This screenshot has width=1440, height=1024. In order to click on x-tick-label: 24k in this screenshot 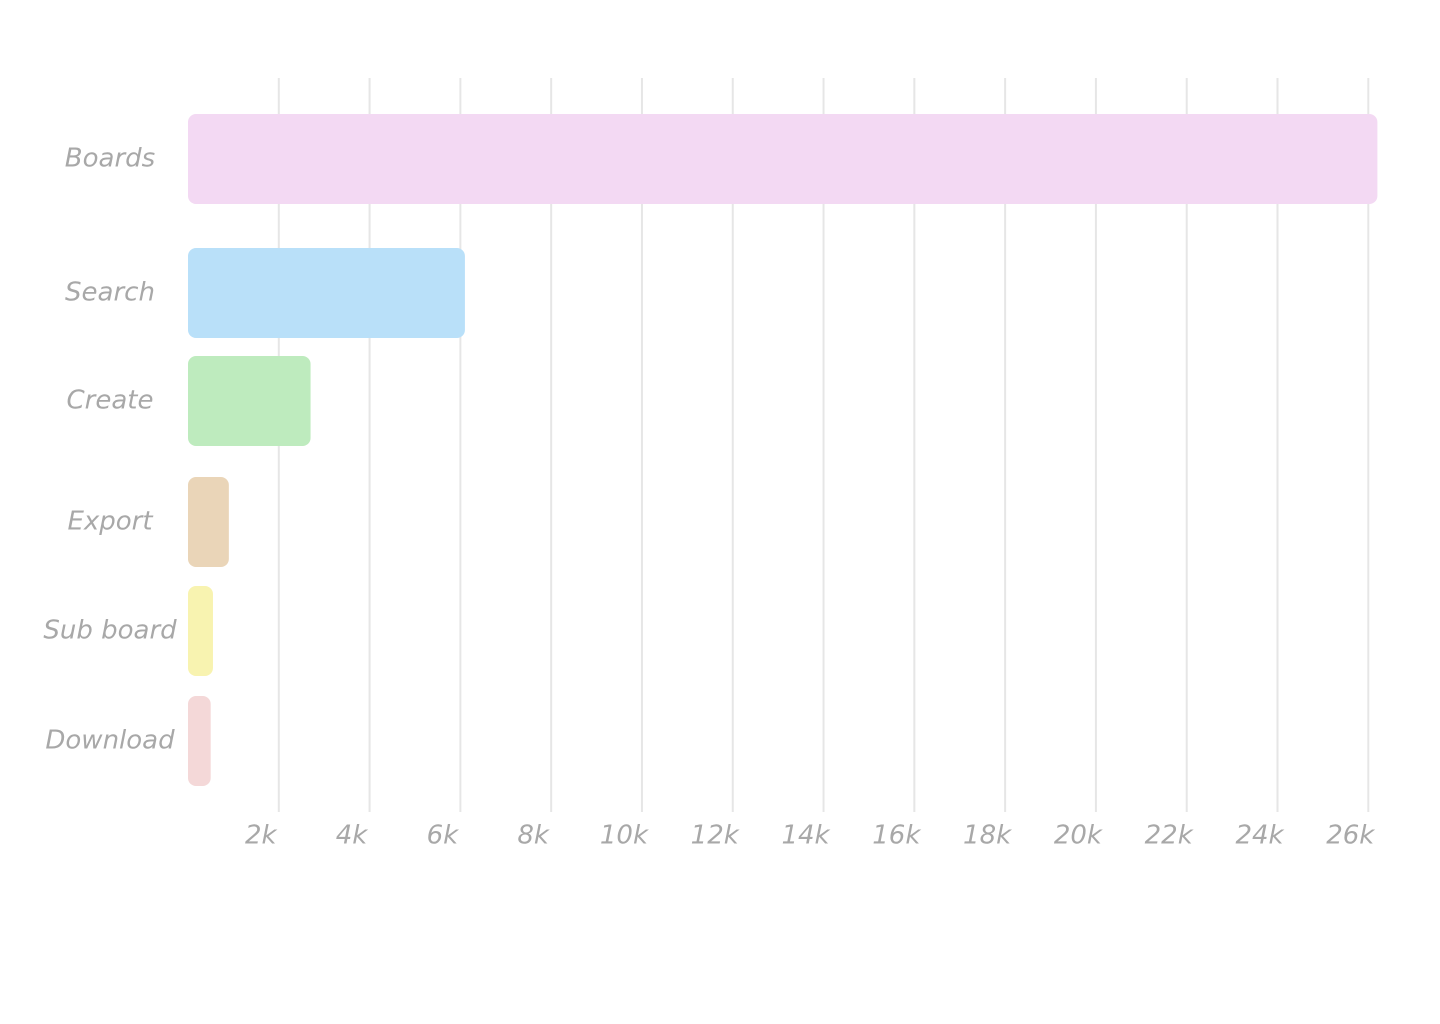, I will do `click(1259, 836)`.